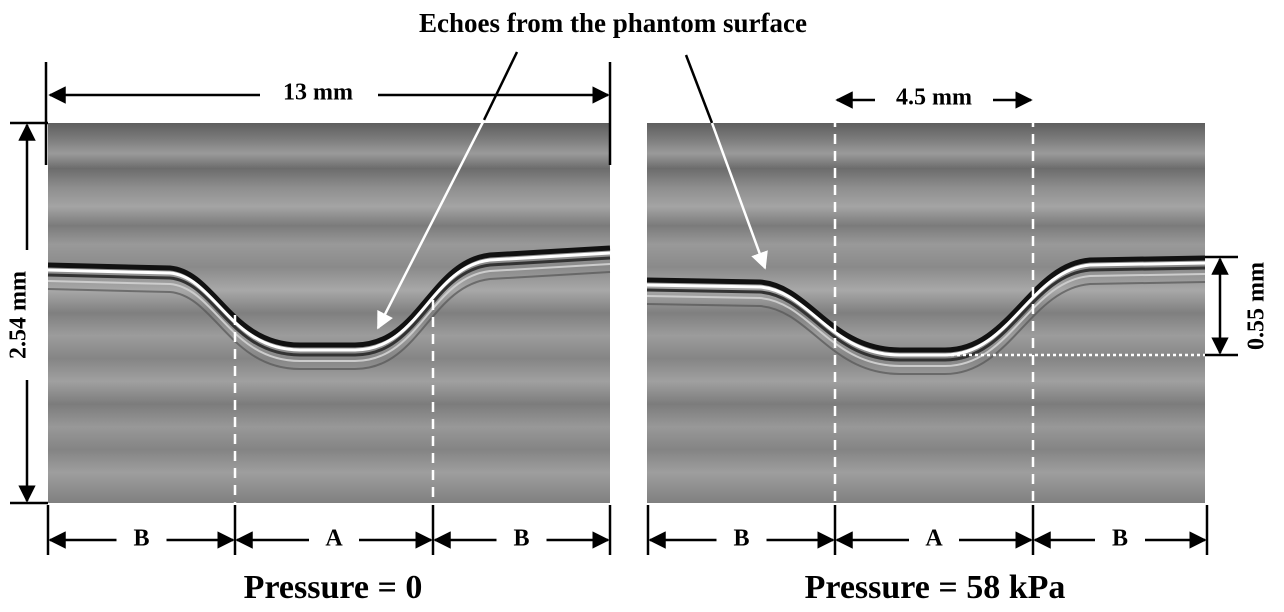 The height and width of the screenshot is (612, 1284). What do you see at coordinates (934, 98) in the screenshot?
I see `width-label: 4.5 mm` at bounding box center [934, 98].